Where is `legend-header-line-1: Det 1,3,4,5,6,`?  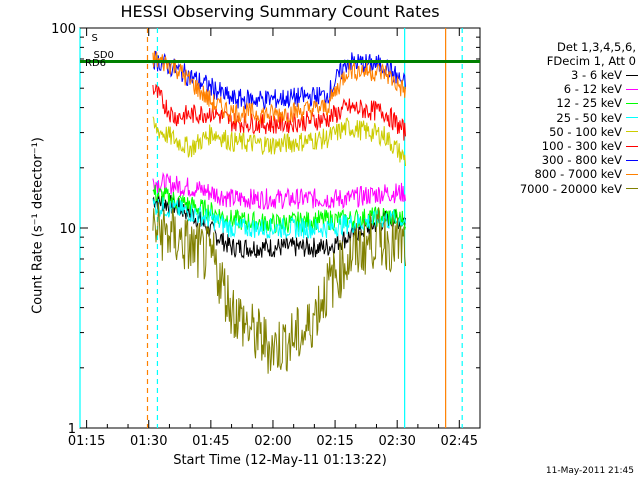 legend-header-line-1: Det 1,3,4,5,6, is located at coordinates (596, 47).